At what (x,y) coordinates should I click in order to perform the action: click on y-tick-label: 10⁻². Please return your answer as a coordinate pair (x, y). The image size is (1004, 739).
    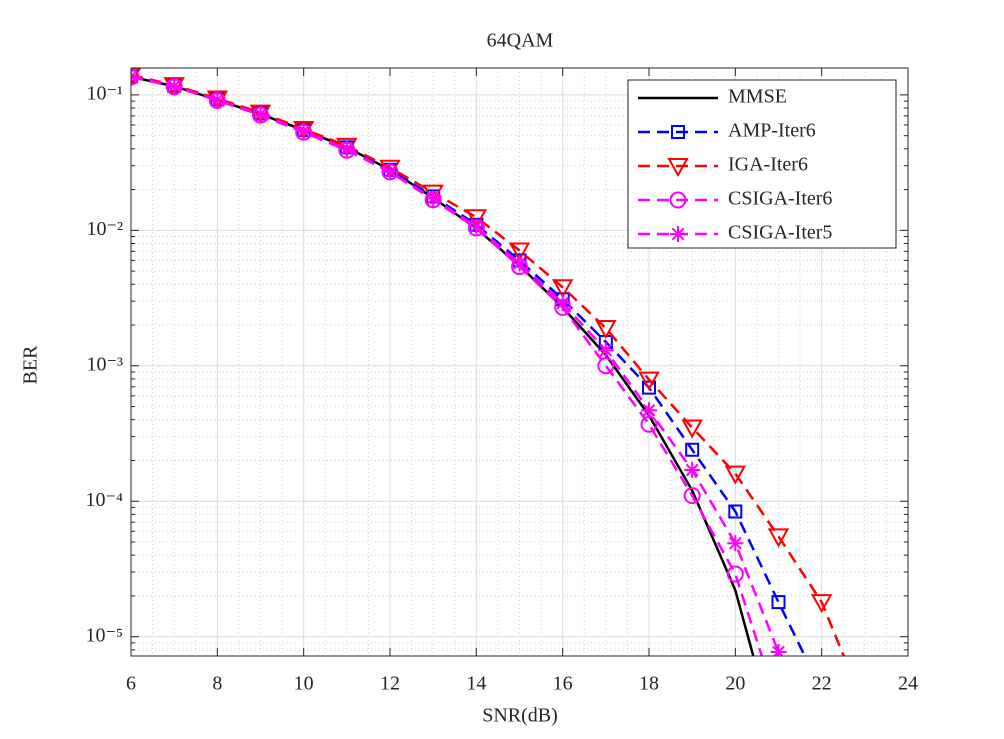
    Looking at the image, I should click on (104, 229).